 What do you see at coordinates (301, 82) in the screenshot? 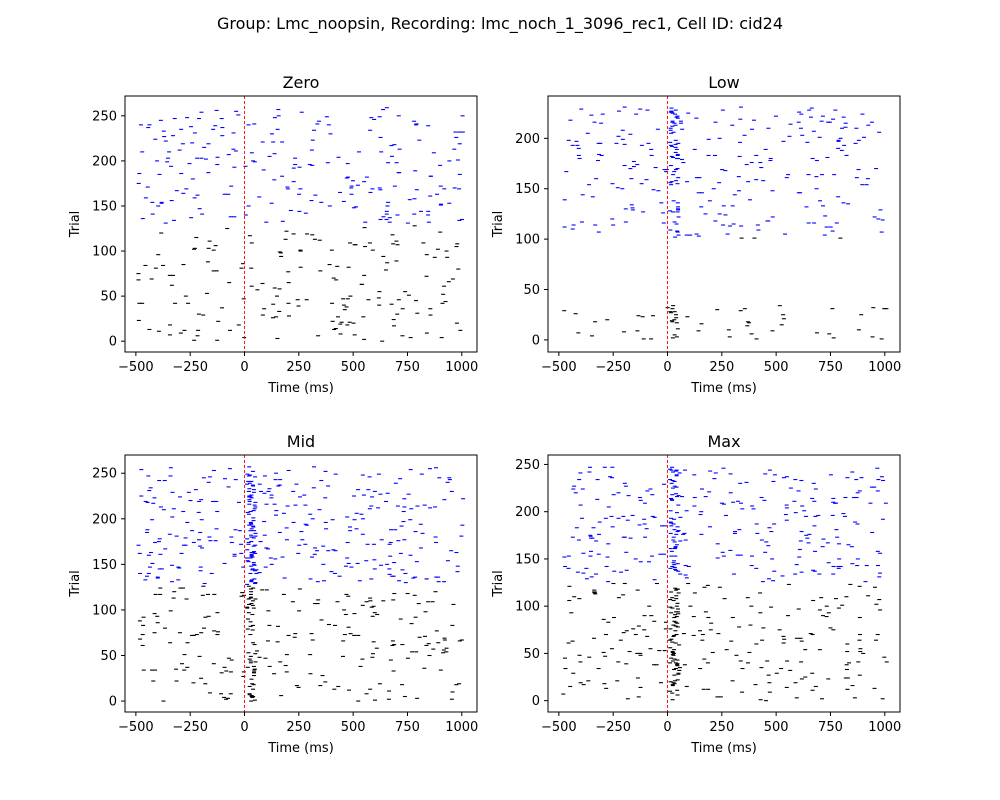
I see `panel-title: Zero` at bounding box center [301, 82].